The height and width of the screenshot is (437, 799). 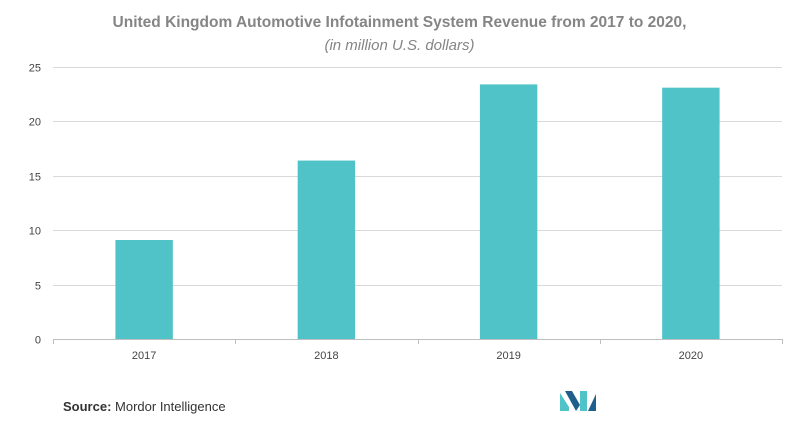 What do you see at coordinates (399, 45) in the screenshot?
I see `chart-subtitle: (in million U.S. dollars)` at bounding box center [399, 45].